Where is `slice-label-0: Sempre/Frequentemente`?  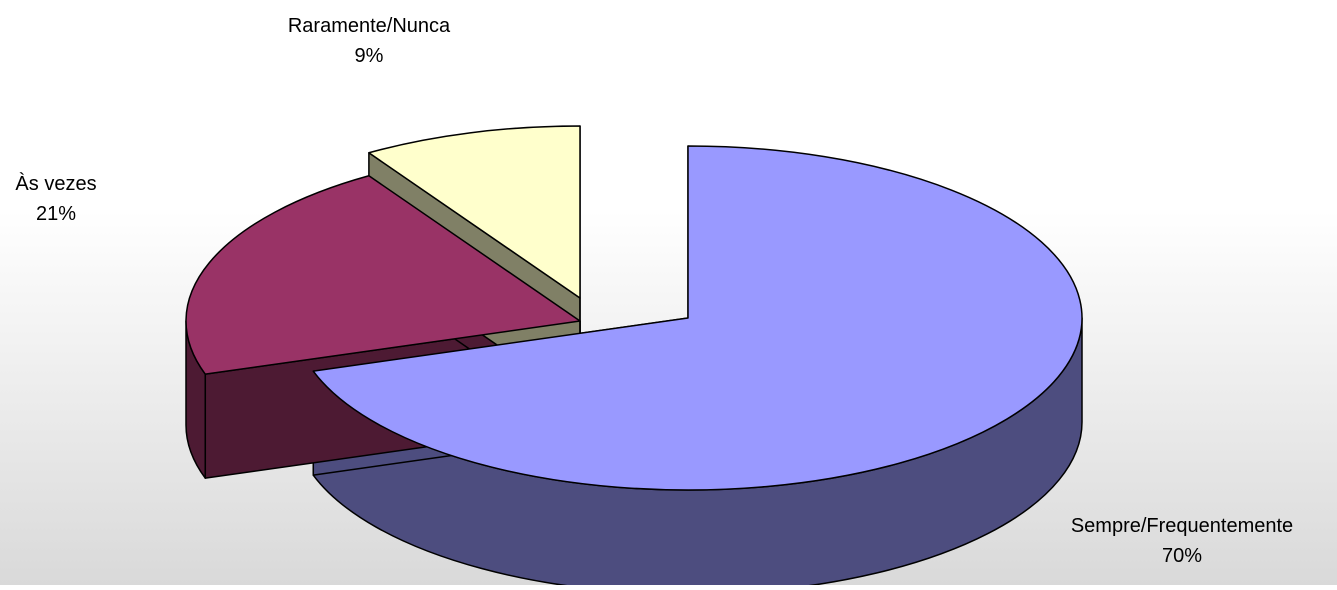
slice-label-0: Sempre/Frequentemente is located at coordinates (1182, 526).